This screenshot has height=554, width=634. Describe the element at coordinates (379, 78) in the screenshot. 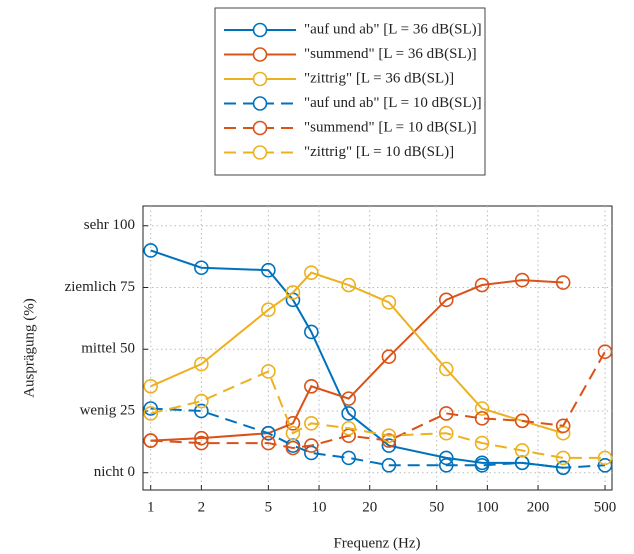

I see `legend-label: "zittrig" [L = 36 dB(SL)]` at that location.